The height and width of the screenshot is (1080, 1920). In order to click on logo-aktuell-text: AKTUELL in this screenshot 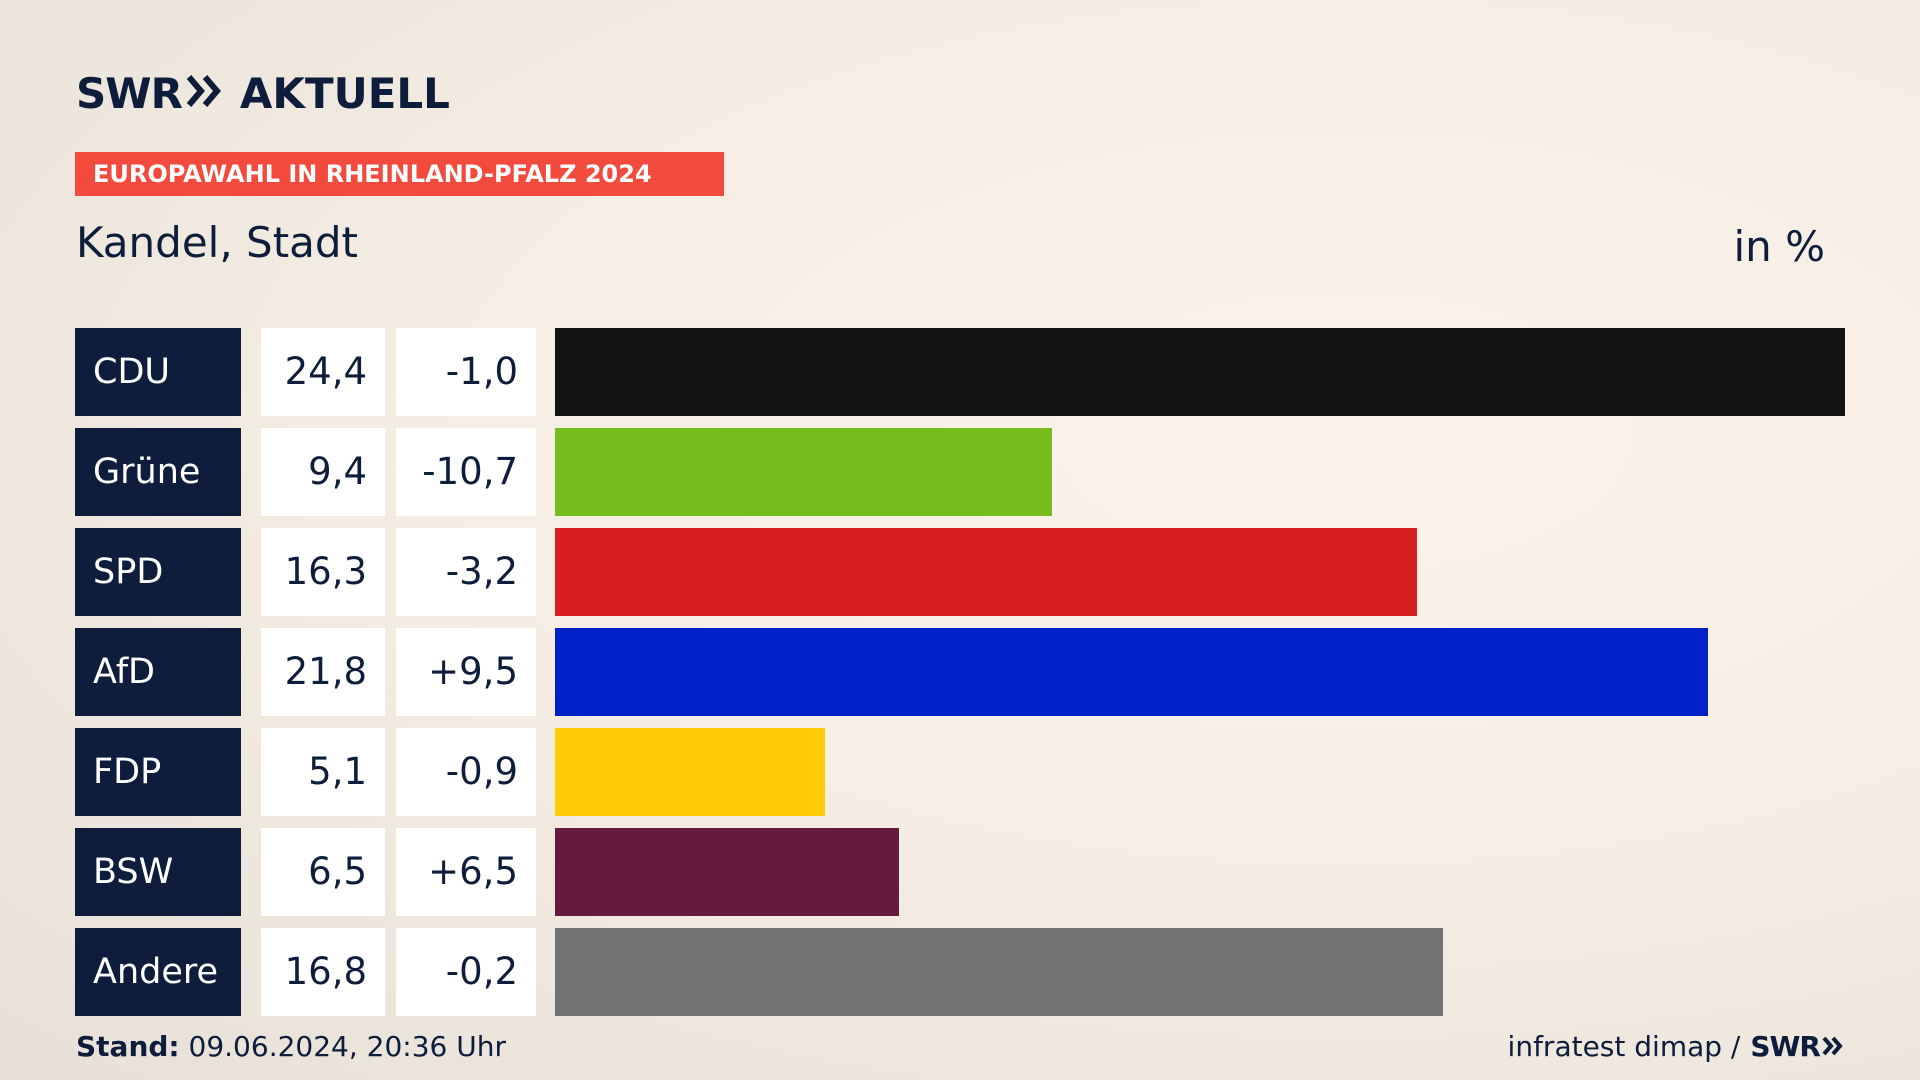, I will do `click(344, 93)`.